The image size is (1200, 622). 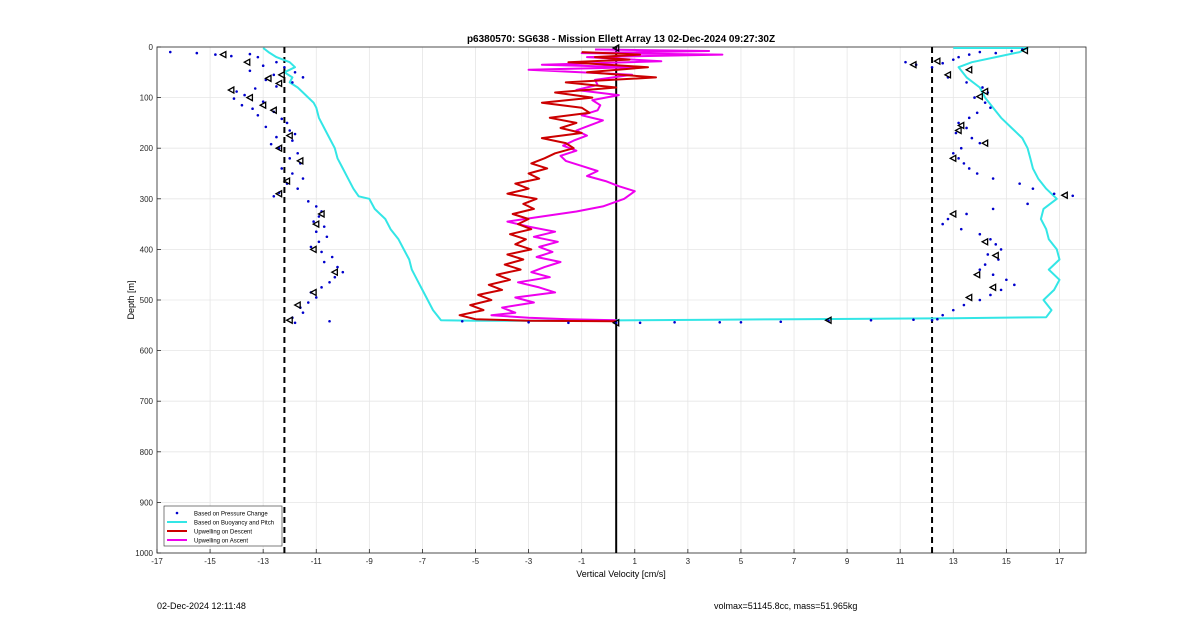 I want to click on legend-label: Based on Pressure Change, so click(x=231, y=515).